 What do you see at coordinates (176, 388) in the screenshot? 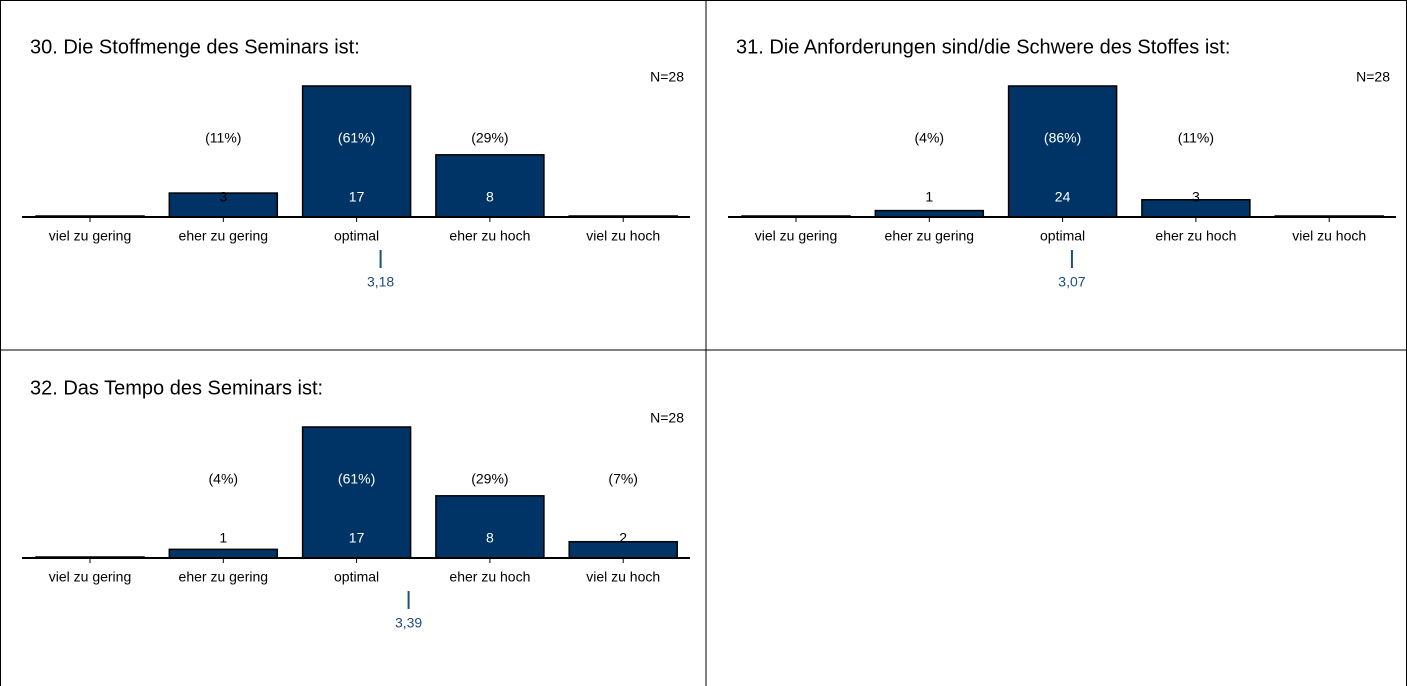
I see `chart-title: 32. Das Tempo des Seminars ist:` at bounding box center [176, 388].